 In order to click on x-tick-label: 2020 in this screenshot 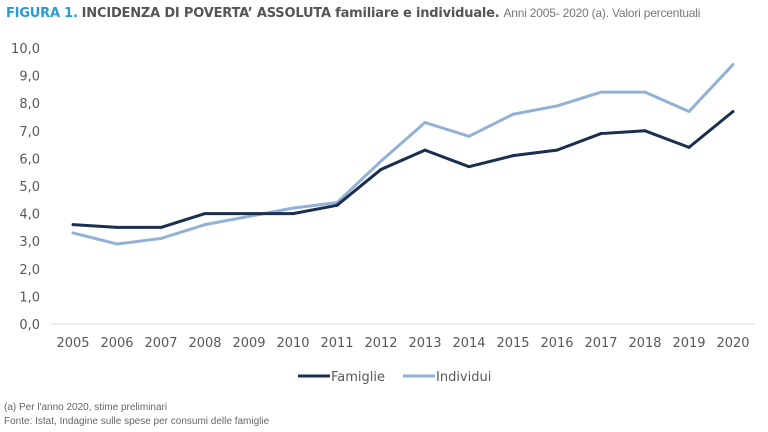, I will do `click(732, 343)`.